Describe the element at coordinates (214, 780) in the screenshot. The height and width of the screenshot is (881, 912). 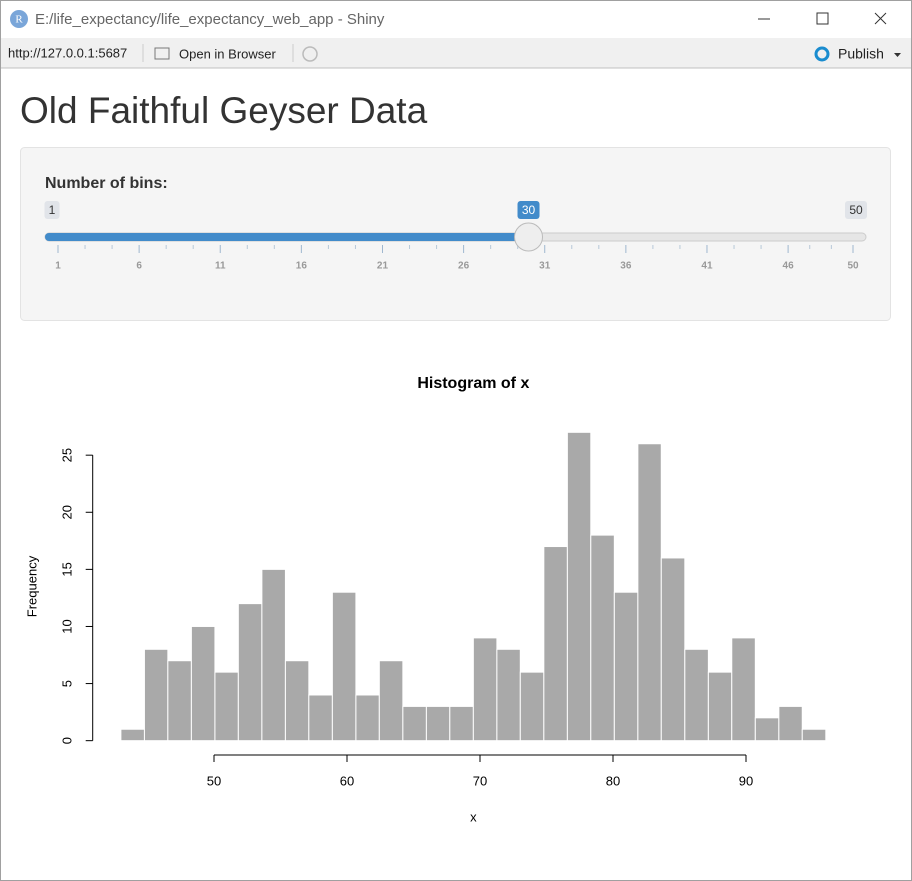
I see `x-tick-label: 50` at that location.